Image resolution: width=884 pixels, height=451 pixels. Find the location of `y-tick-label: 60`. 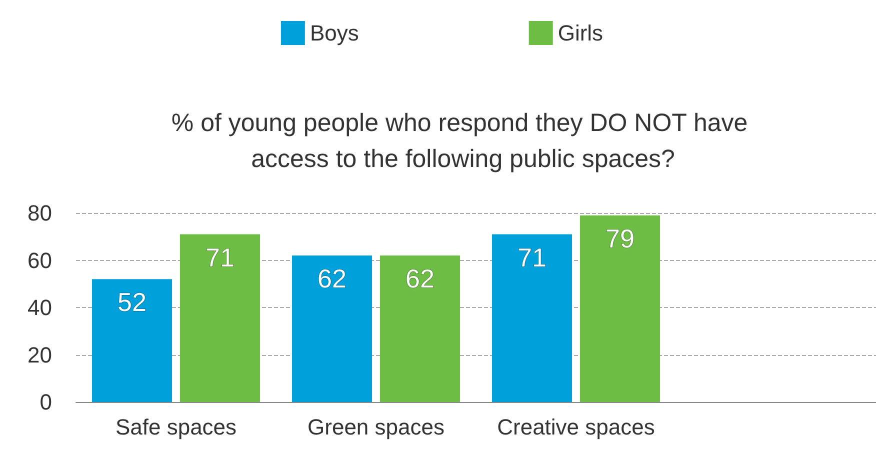

y-tick-label: 60 is located at coordinates (40, 260).